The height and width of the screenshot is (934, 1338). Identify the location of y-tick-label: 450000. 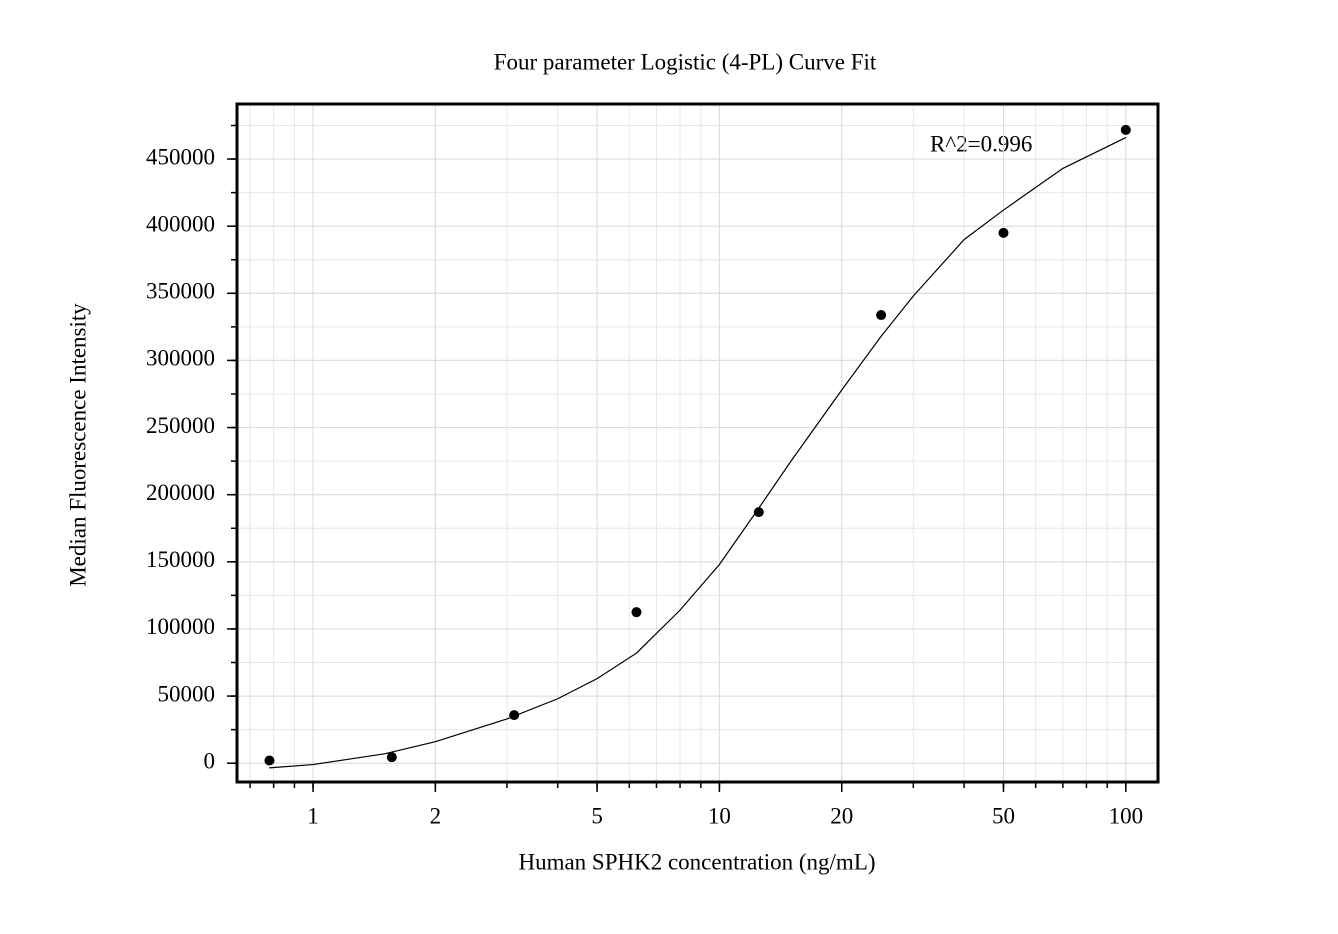
(180, 156).